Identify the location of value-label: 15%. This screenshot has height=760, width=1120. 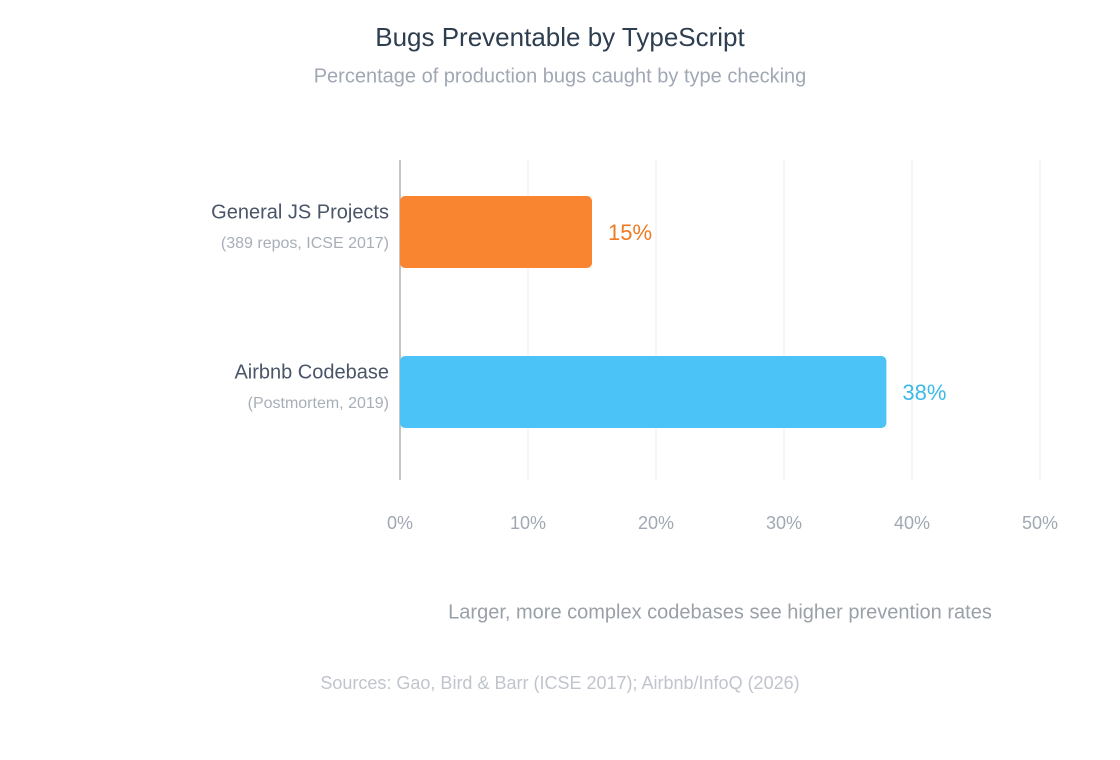
(630, 232).